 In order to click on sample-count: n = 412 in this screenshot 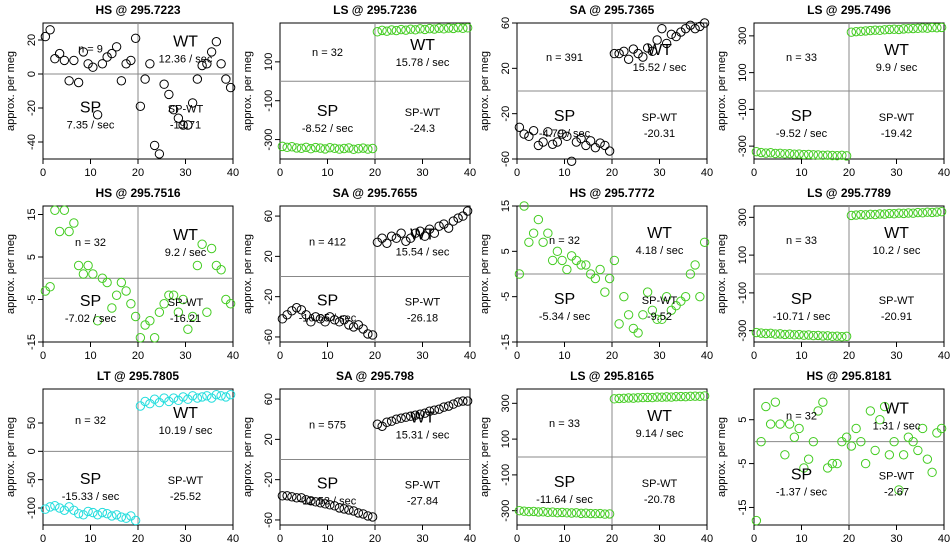, I will do `click(327, 242)`.